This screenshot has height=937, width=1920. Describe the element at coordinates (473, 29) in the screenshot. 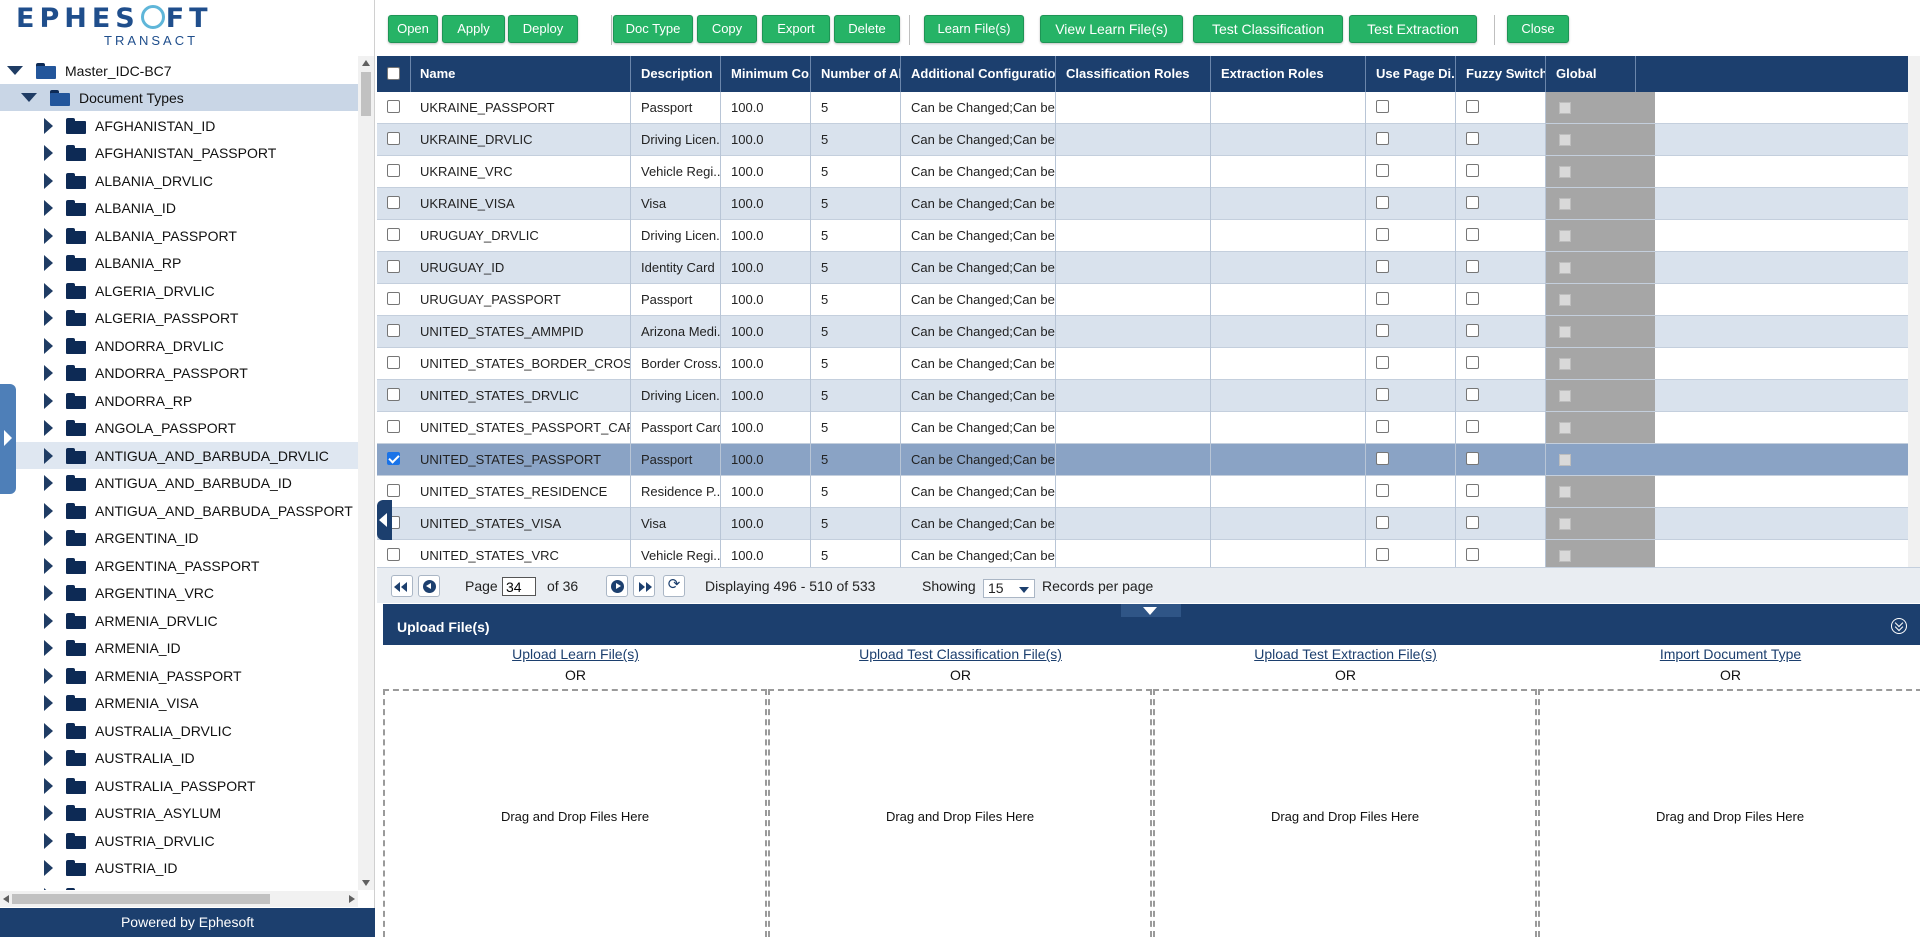

I see `apply-button: Apply` at that location.